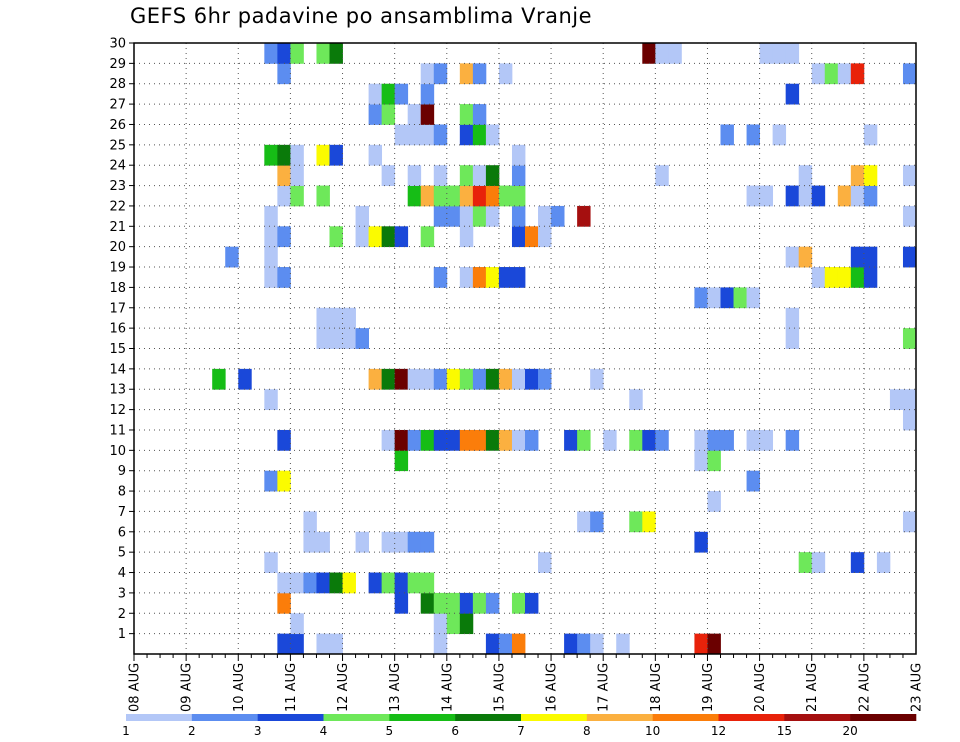 Image resolution: width=960 pixels, height=742 pixels. I want to click on x-tick-label: 08 AUG, so click(135, 687).